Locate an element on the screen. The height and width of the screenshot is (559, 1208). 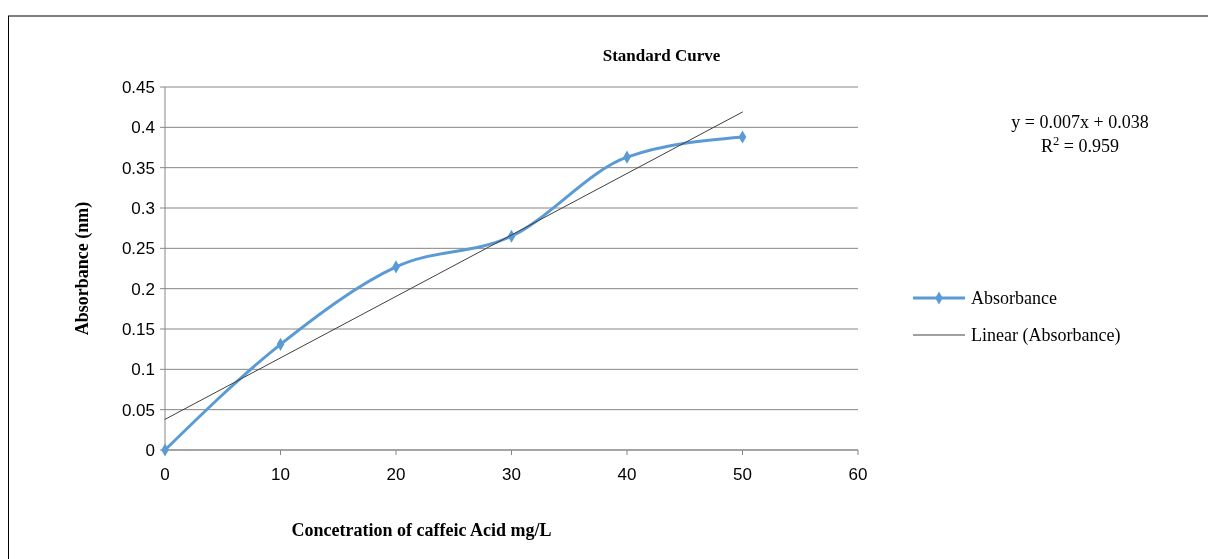
y-axis-title: Absorbance (nm) is located at coordinates (82, 268).